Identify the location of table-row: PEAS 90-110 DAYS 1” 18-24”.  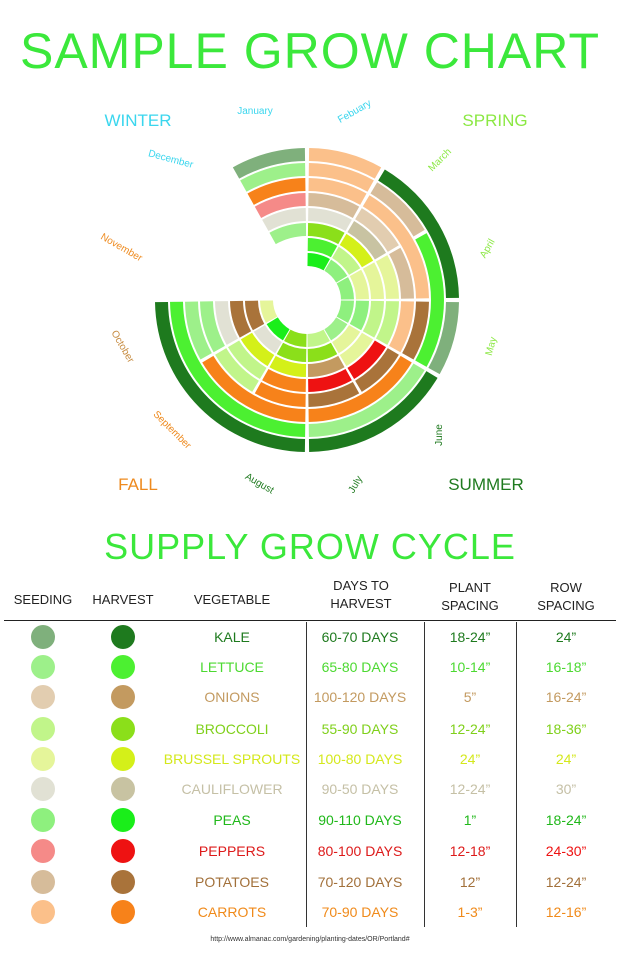
(310, 820).